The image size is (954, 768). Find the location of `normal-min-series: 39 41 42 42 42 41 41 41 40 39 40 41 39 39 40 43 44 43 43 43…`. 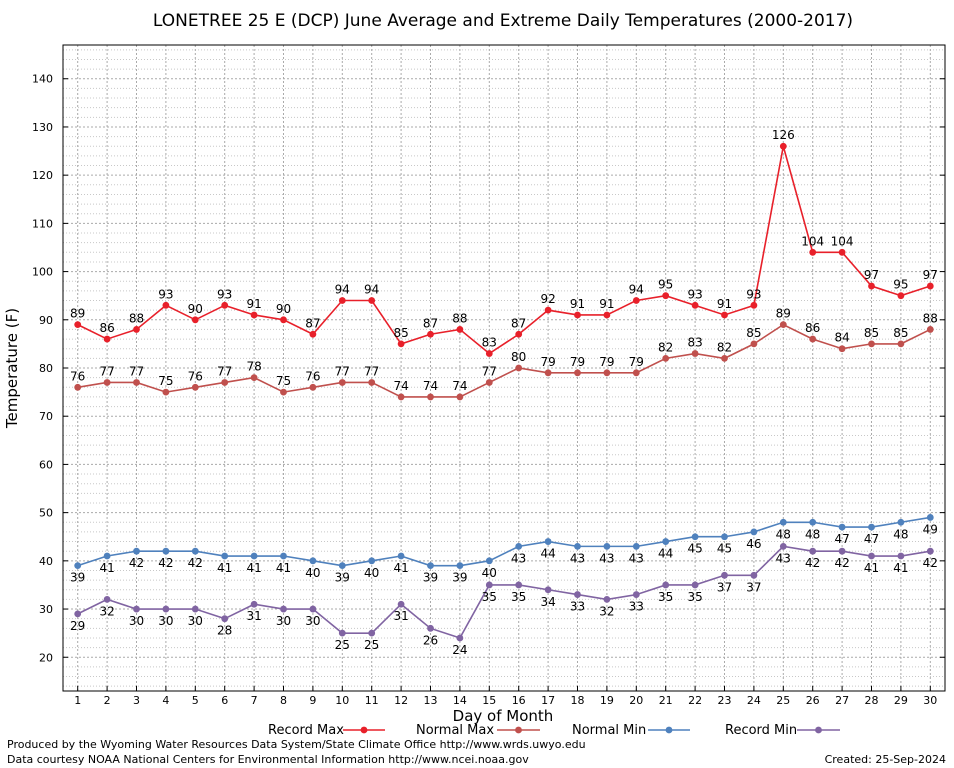

normal-min-series: 39 41 42 42 42 41 41 41 40 39 40 41 39 39 40 43 44 43 43 43… is located at coordinates (504, 549).